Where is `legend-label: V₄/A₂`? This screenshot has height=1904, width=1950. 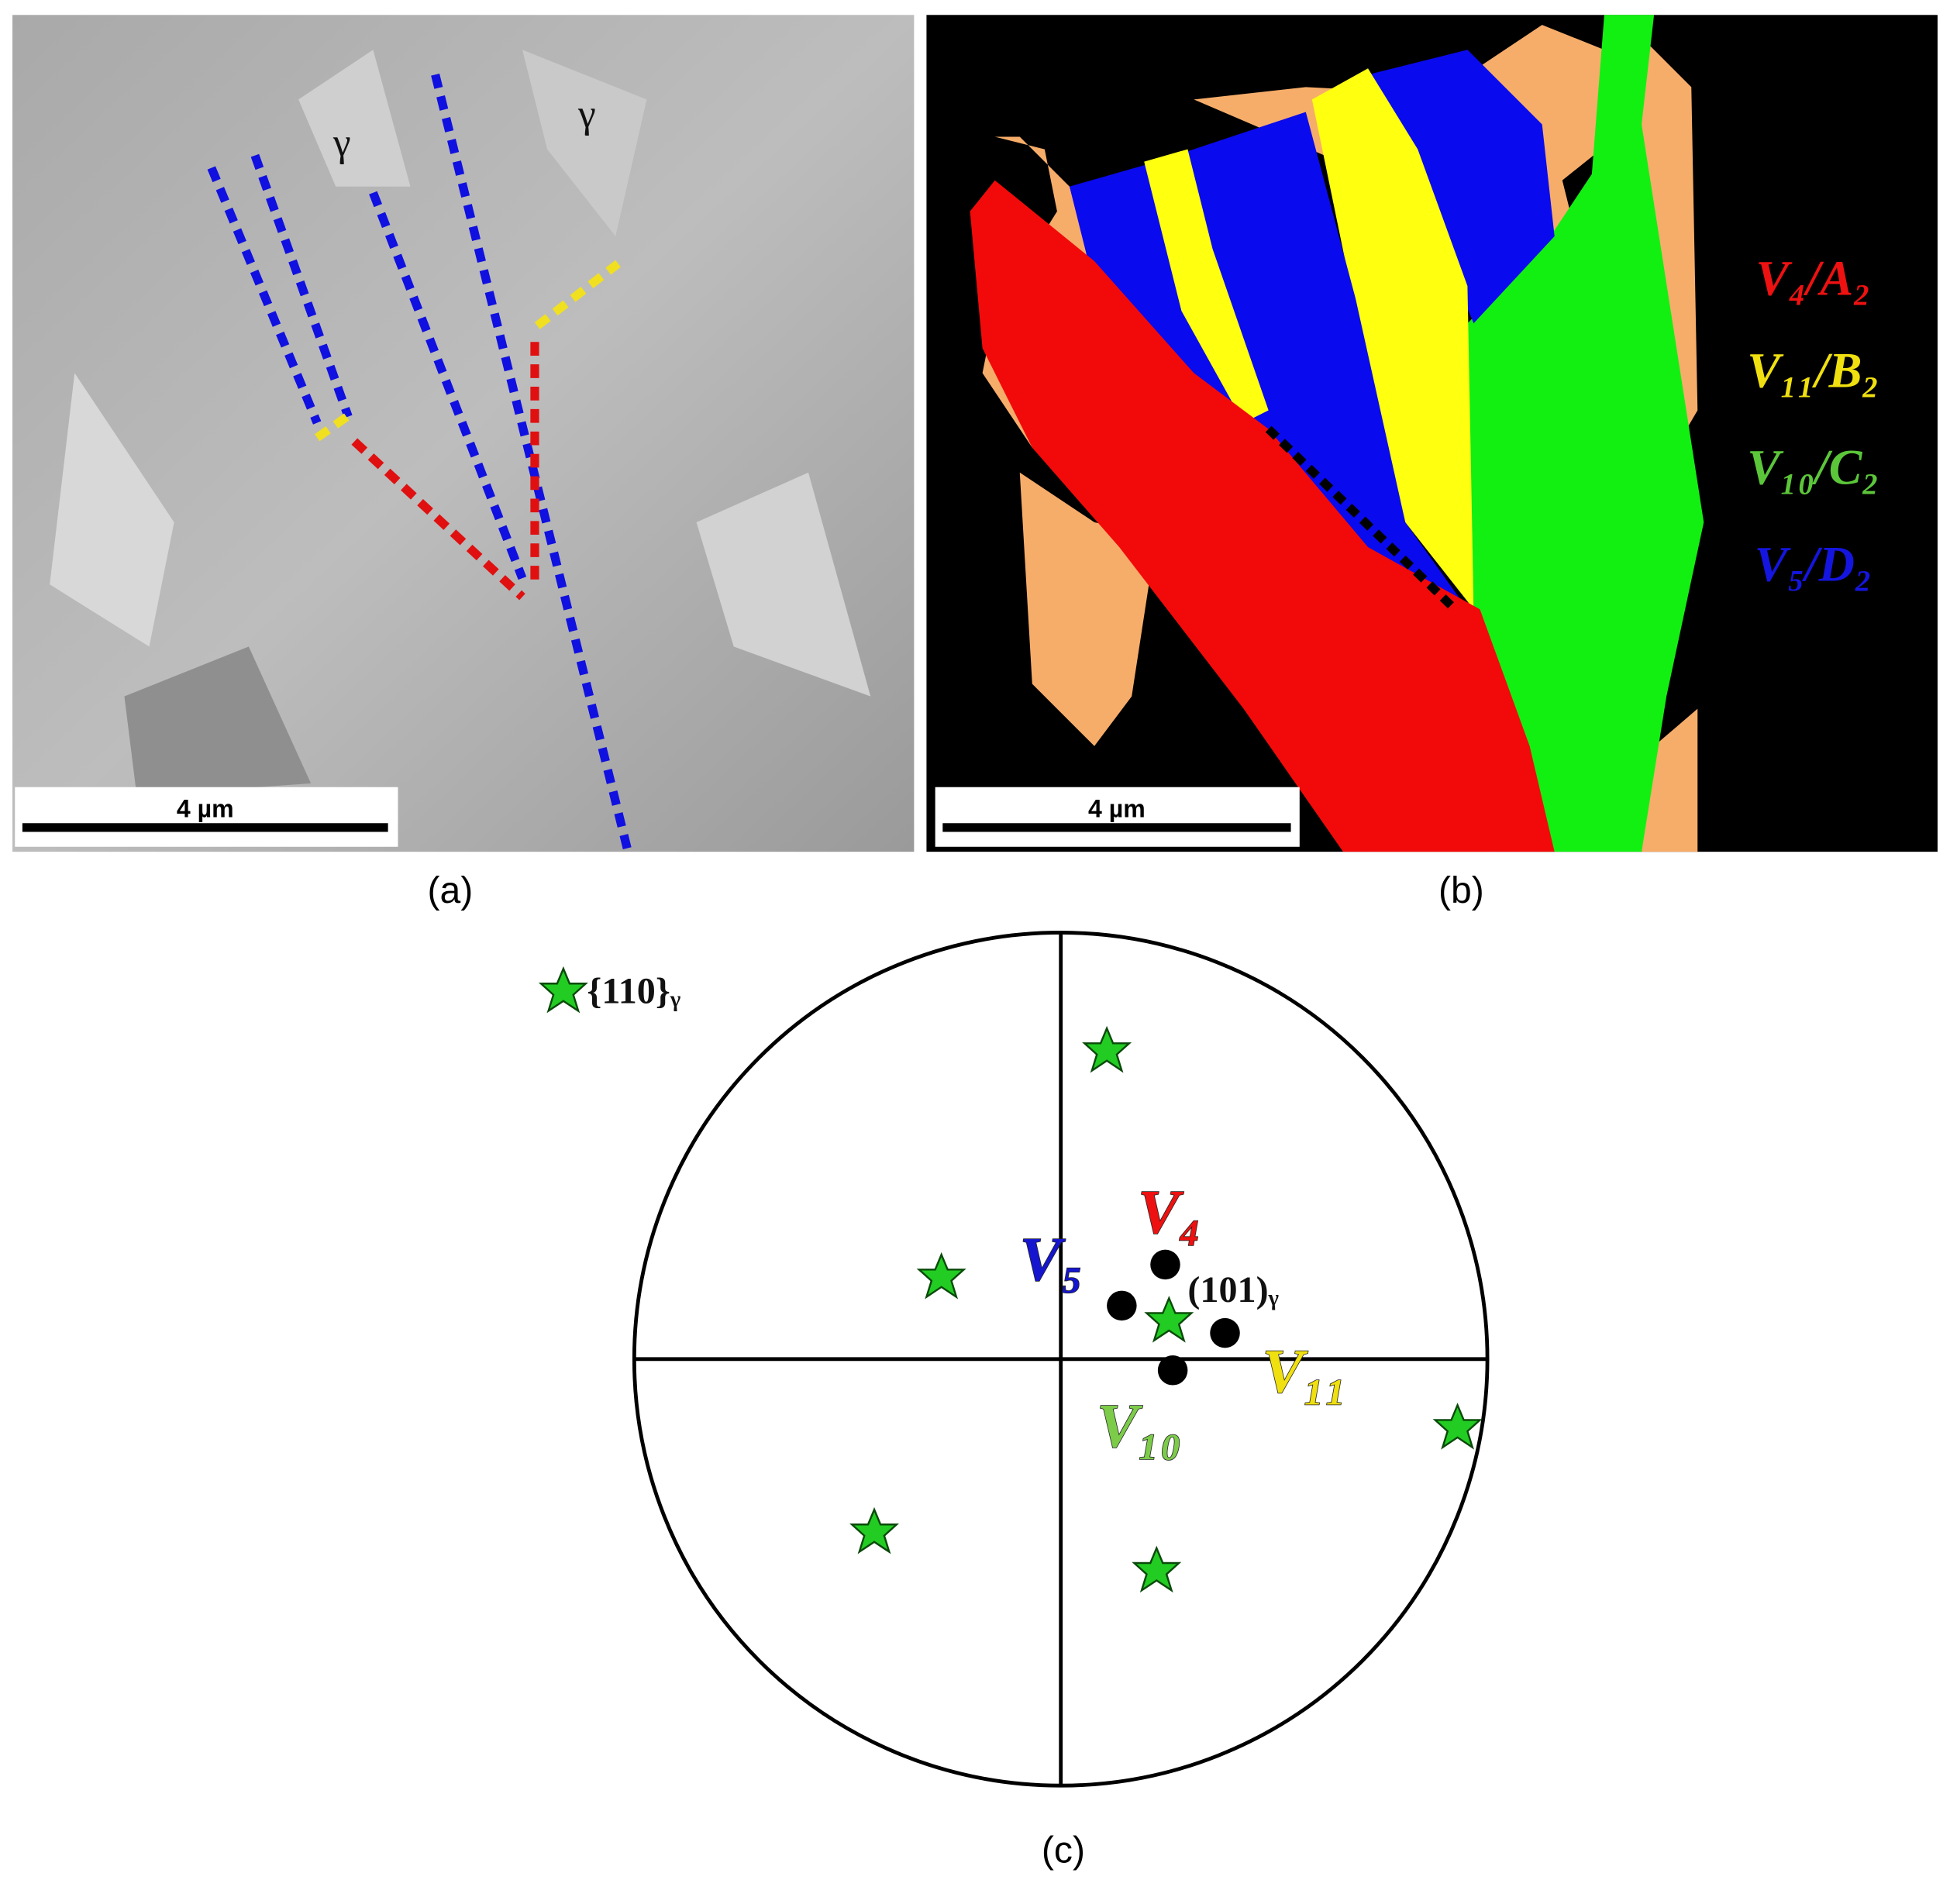
legend-label: V₄/A₂ is located at coordinates (1812, 278).